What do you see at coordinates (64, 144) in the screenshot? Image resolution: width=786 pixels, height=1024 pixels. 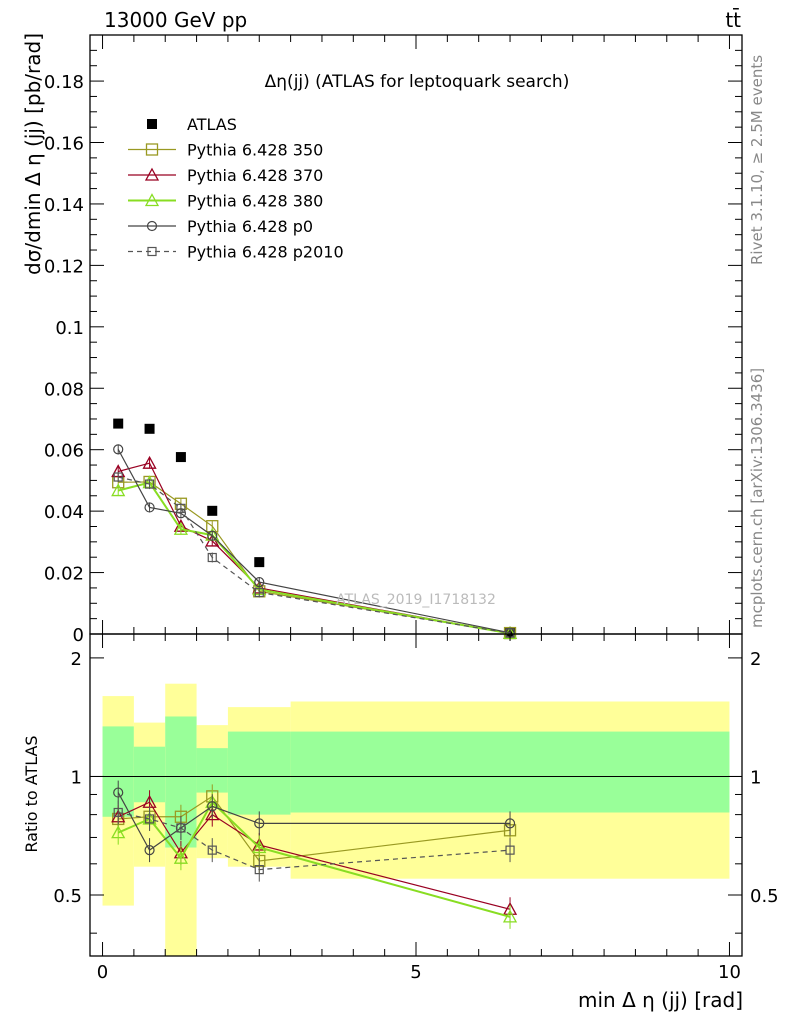 I see `y-tick-label: 0.16` at bounding box center [64, 144].